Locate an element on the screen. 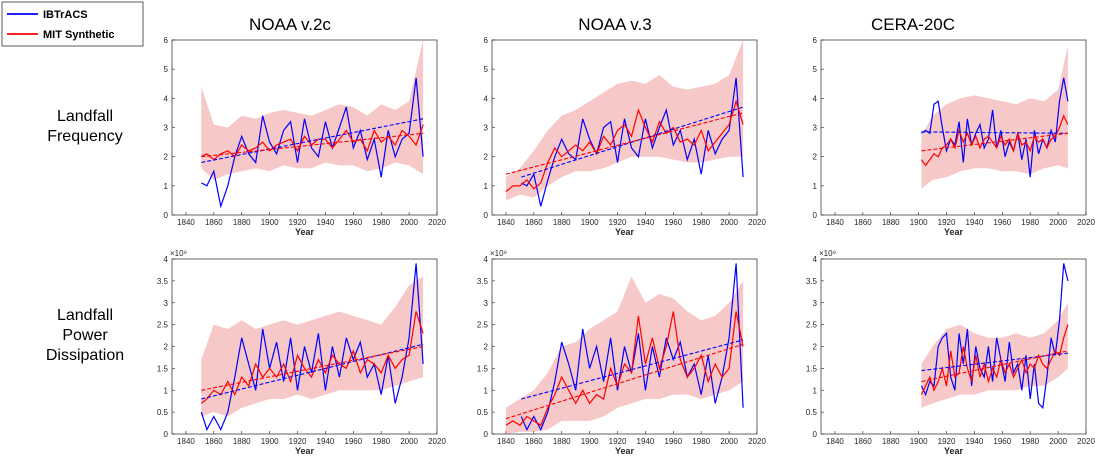 The height and width of the screenshot is (458, 1095). y-tick-label: 6 is located at coordinates (486, 40).